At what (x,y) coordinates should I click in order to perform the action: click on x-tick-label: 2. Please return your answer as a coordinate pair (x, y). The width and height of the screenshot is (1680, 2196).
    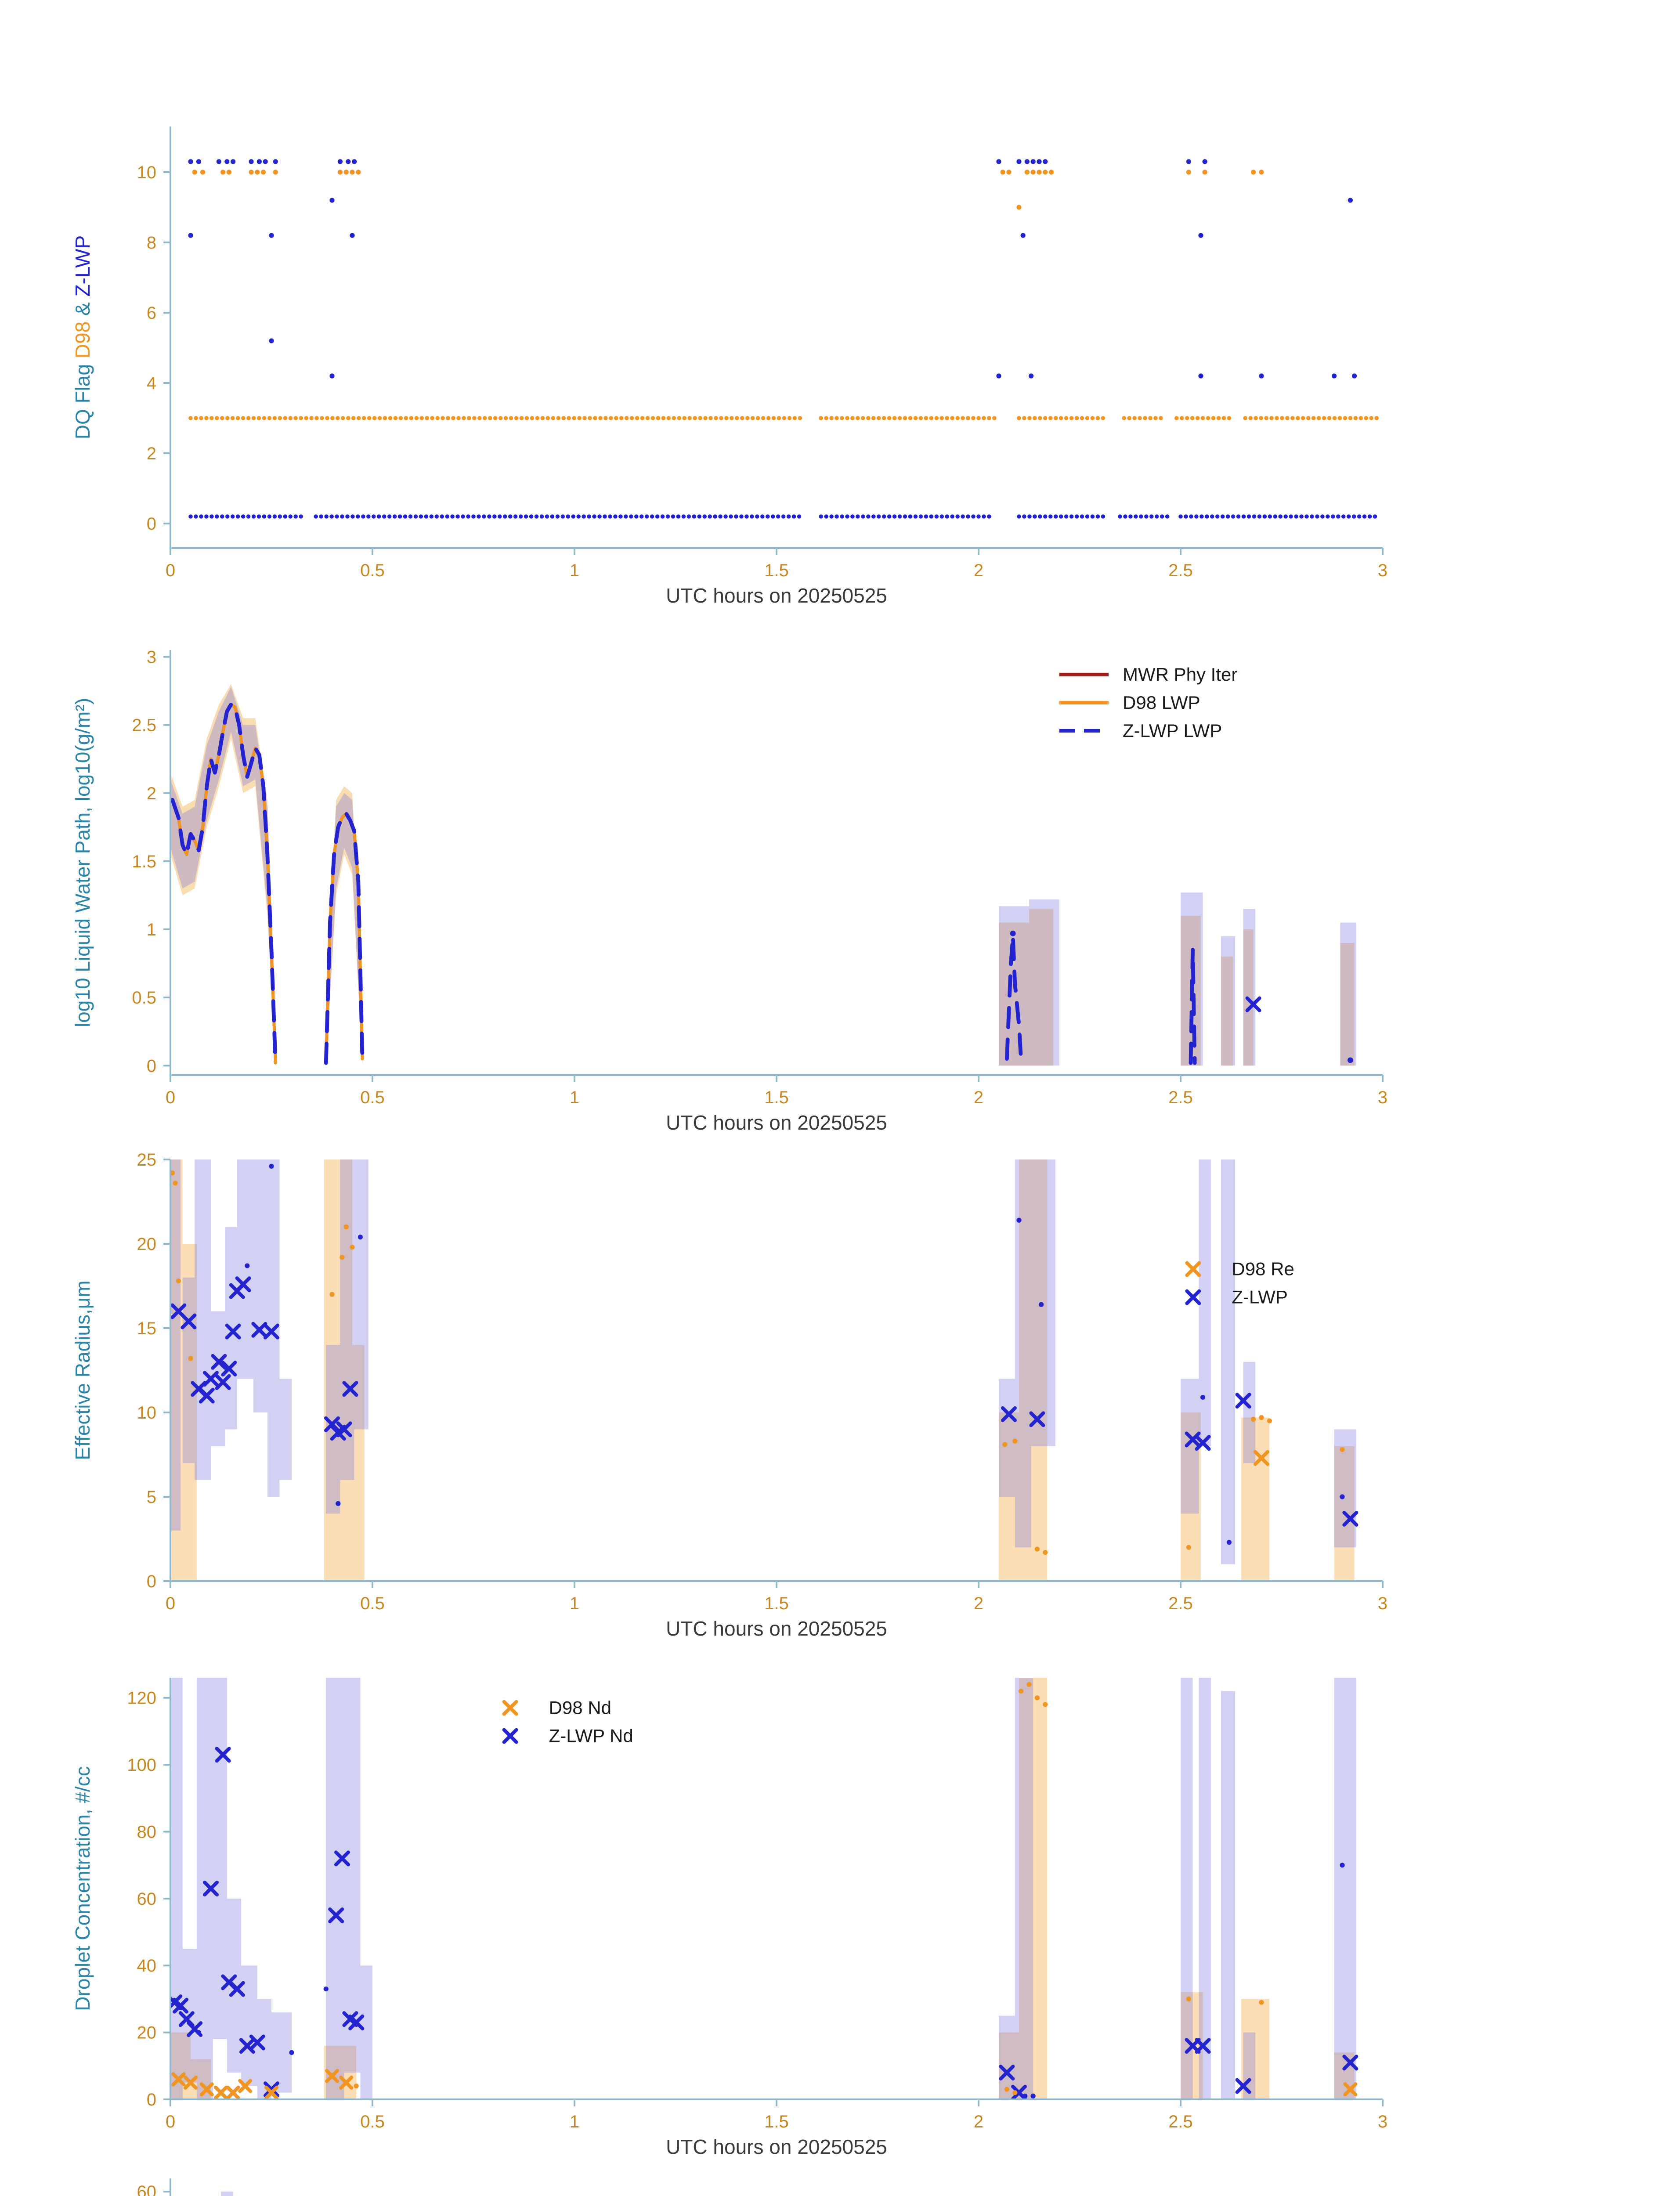
    Looking at the image, I should click on (978, 2121).